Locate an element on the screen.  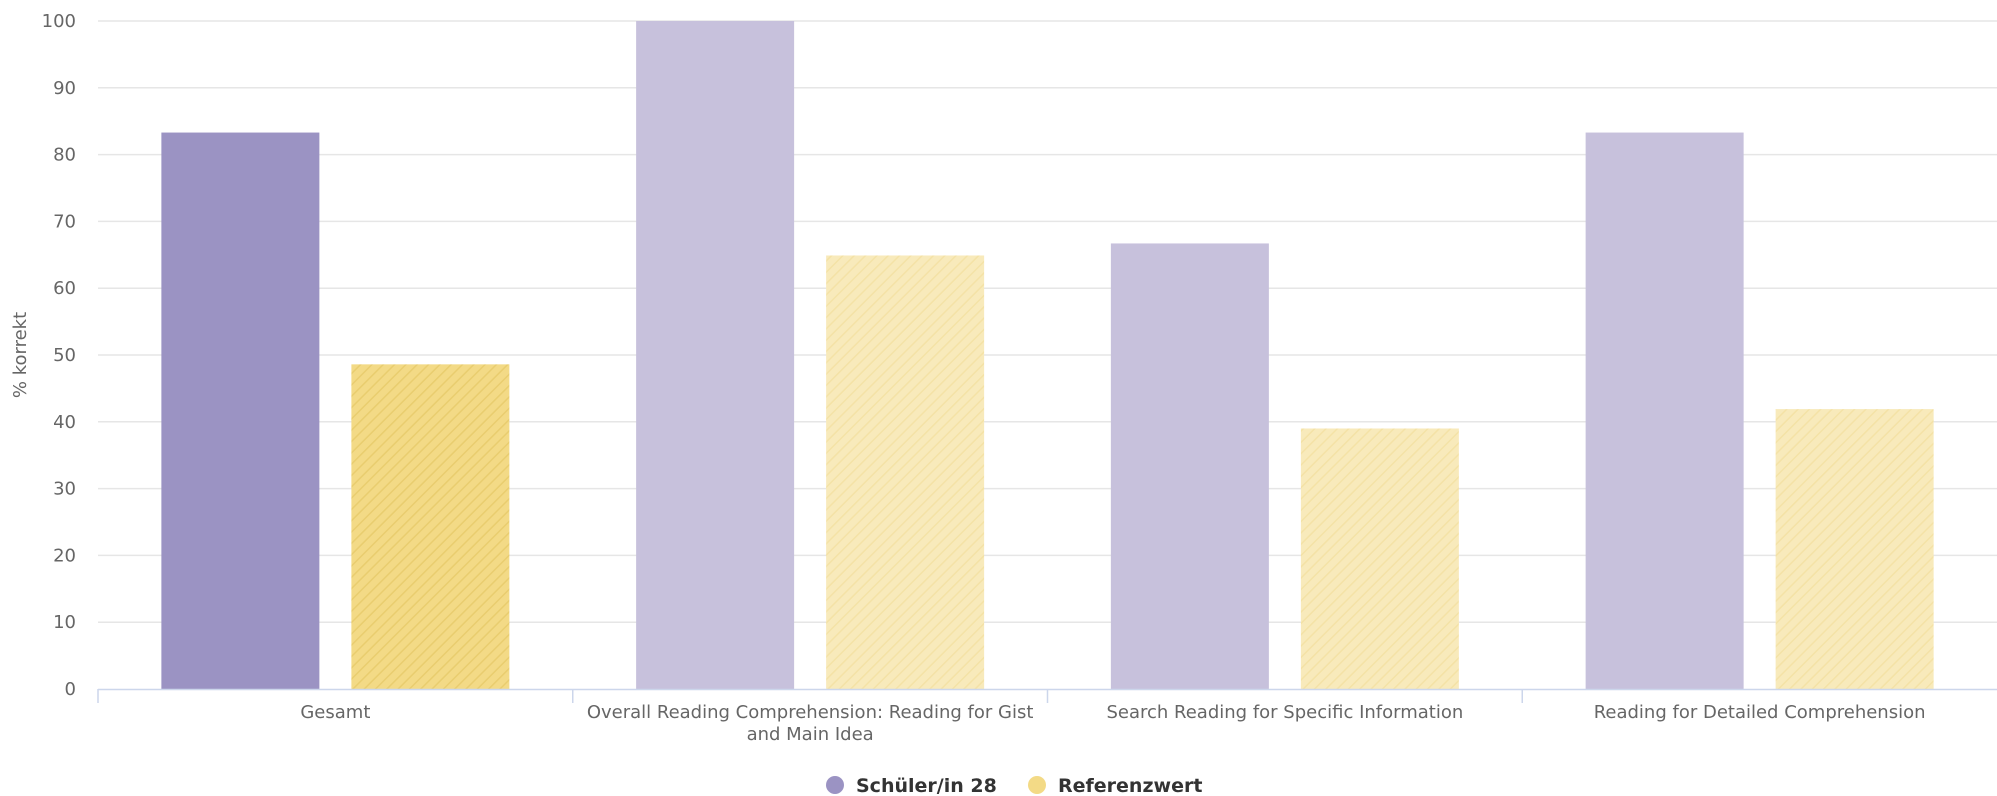
y-tick-label: 50 is located at coordinates (64, 355).